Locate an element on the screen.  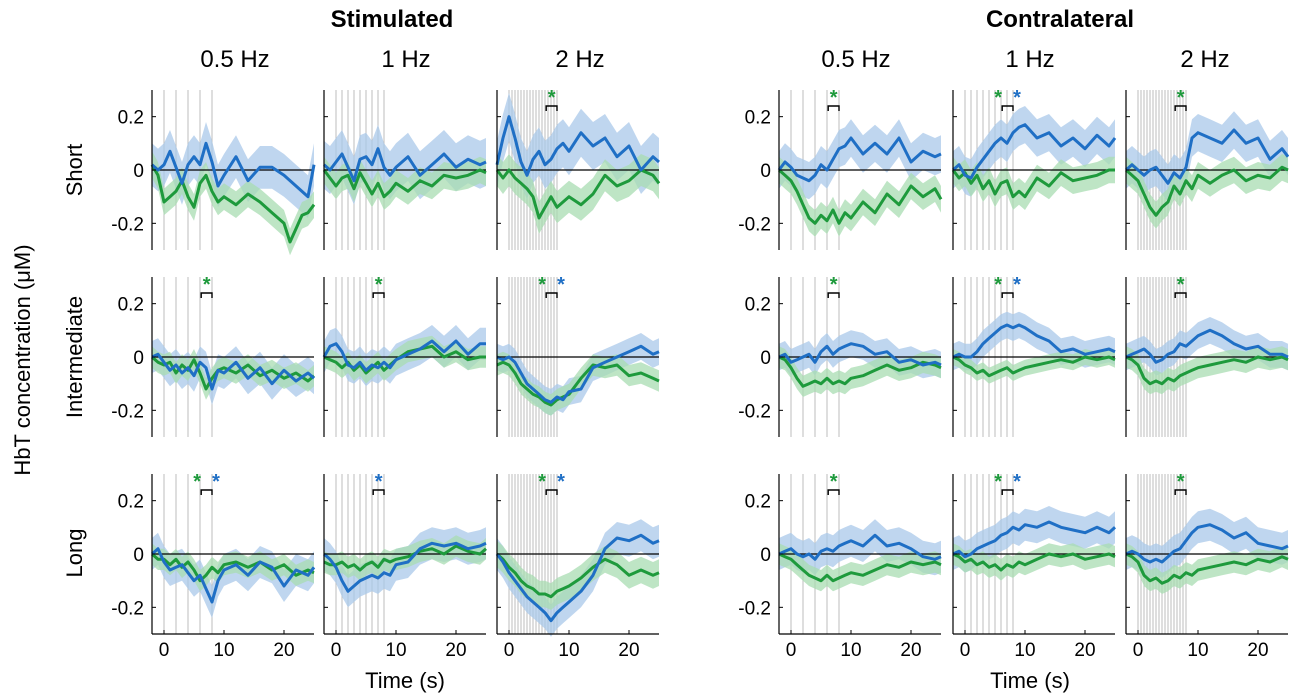
column-title-contra-1hz: 1 Hz is located at coordinates (1029, 59).